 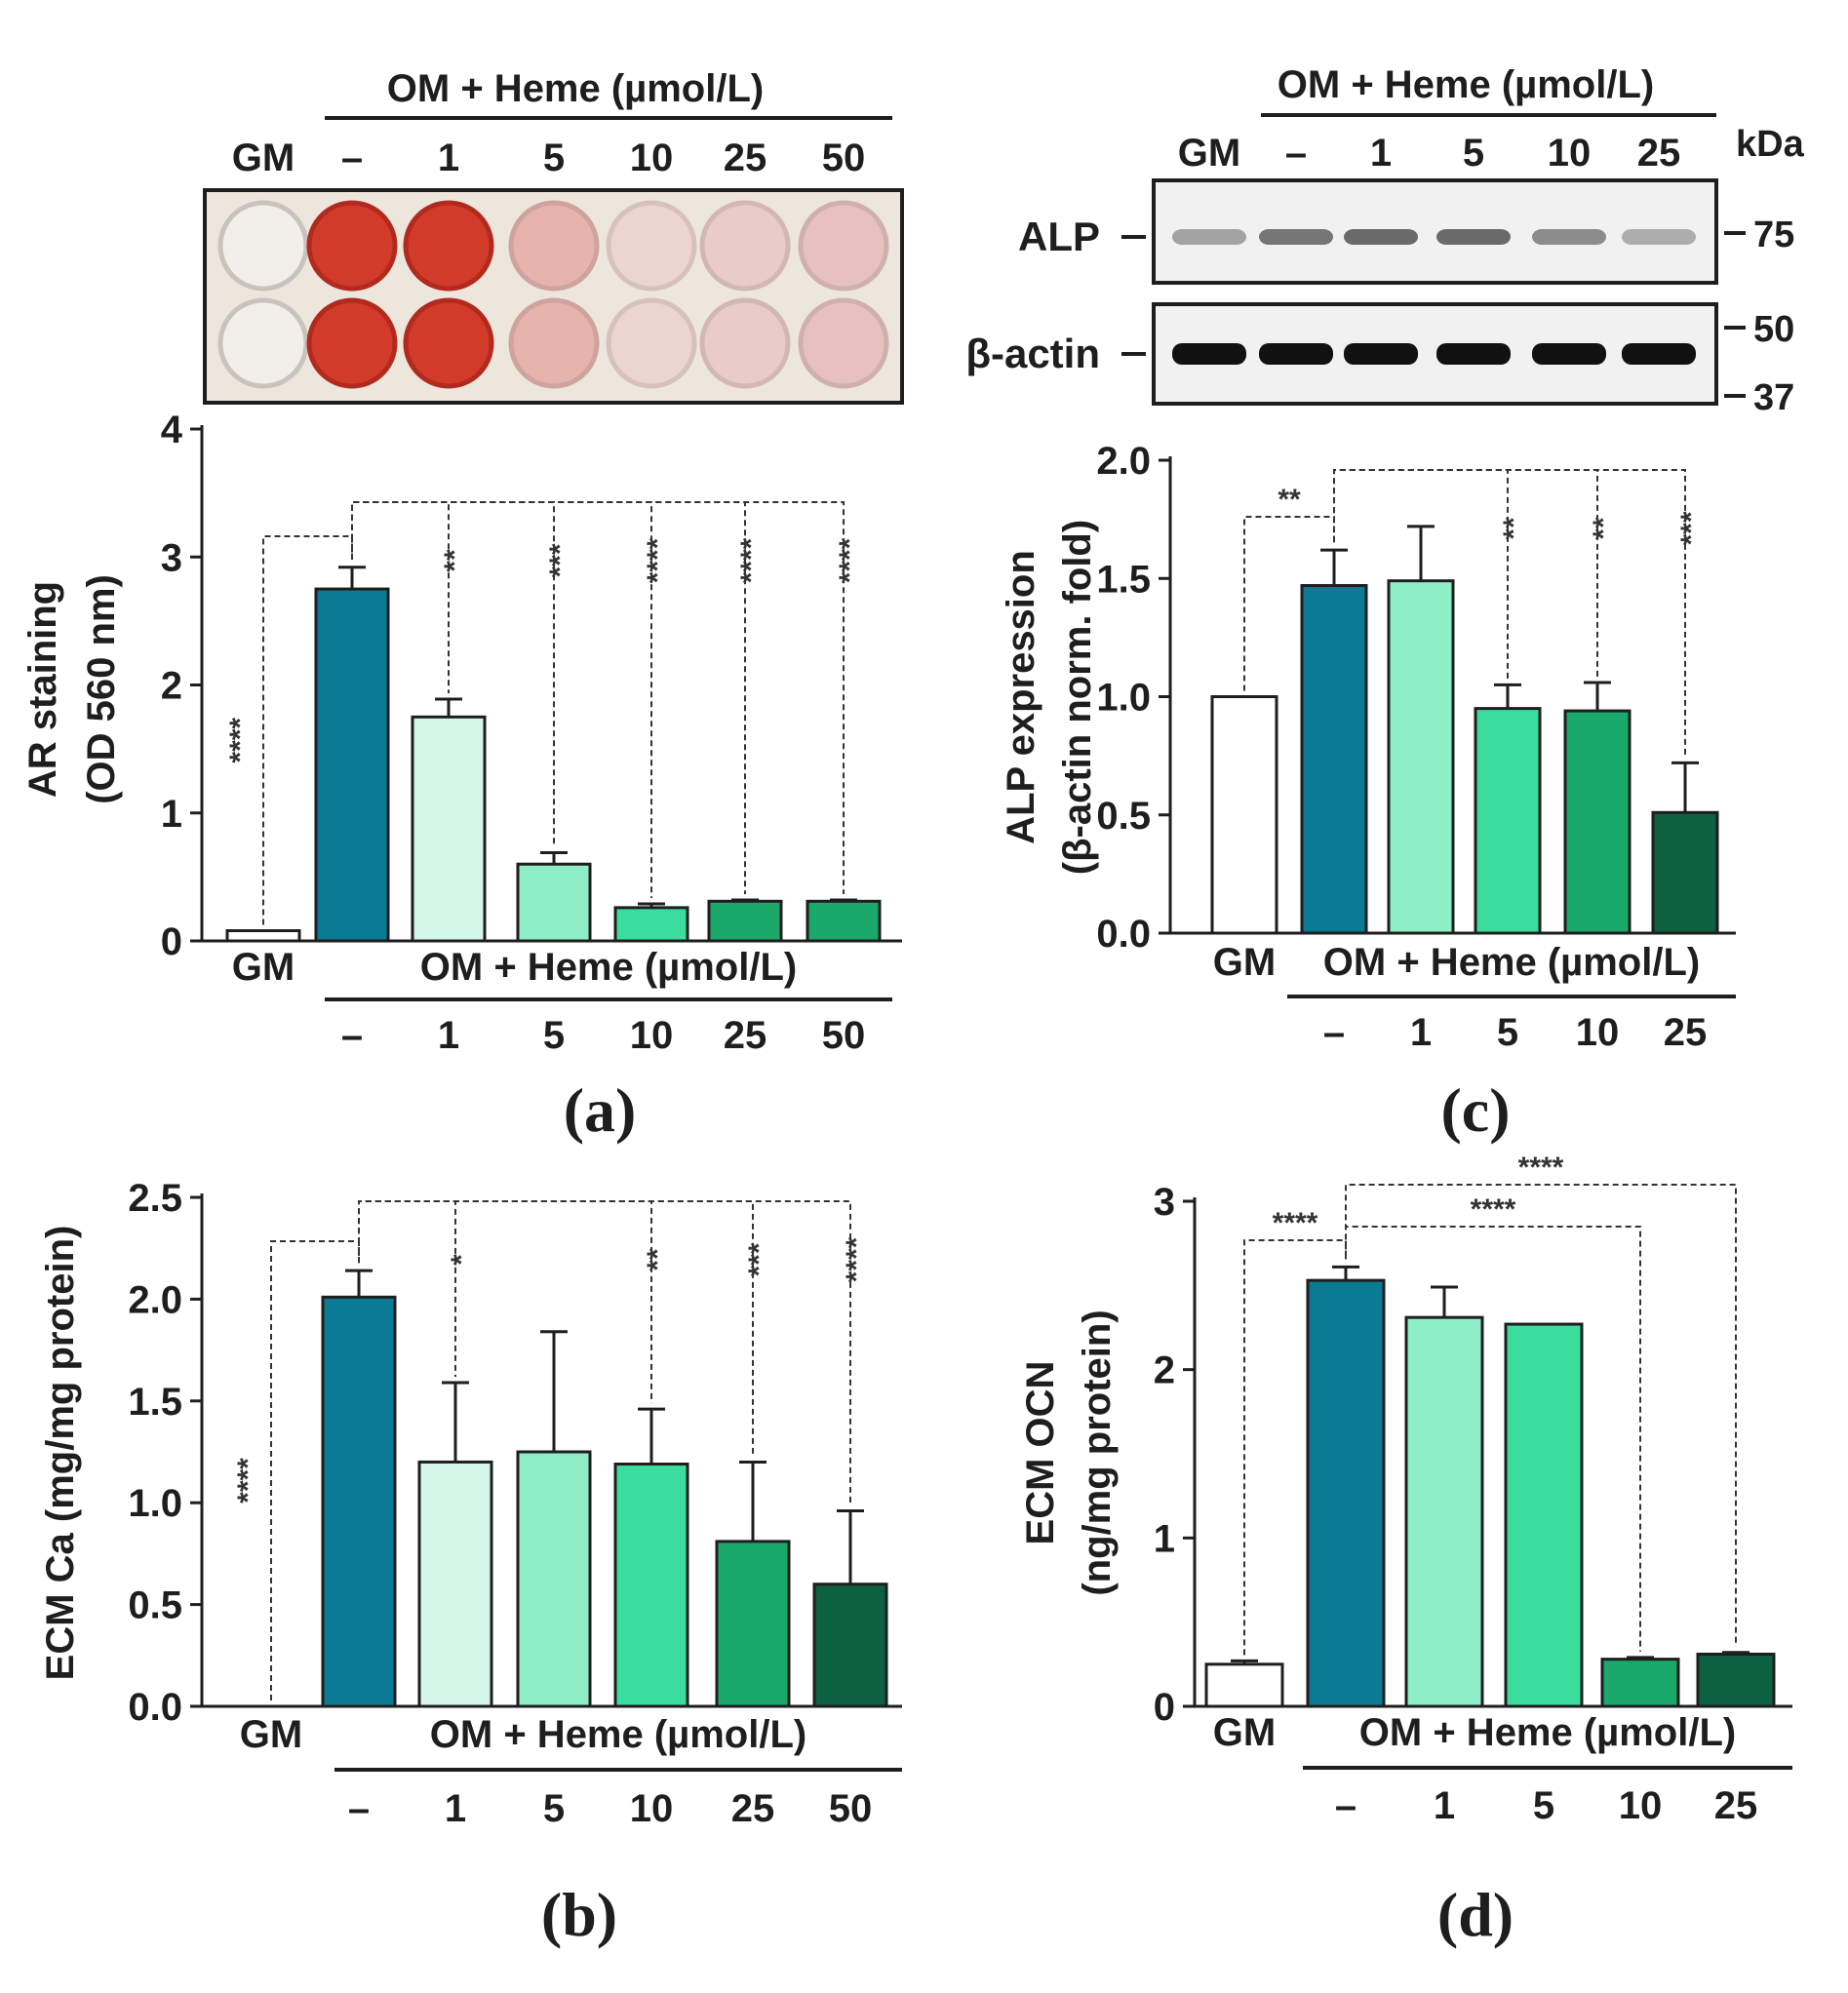 What do you see at coordinates (1164, 1370) in the screenshot?
I see `y-tick-label: 2` at bounding box center [1164, 1370].